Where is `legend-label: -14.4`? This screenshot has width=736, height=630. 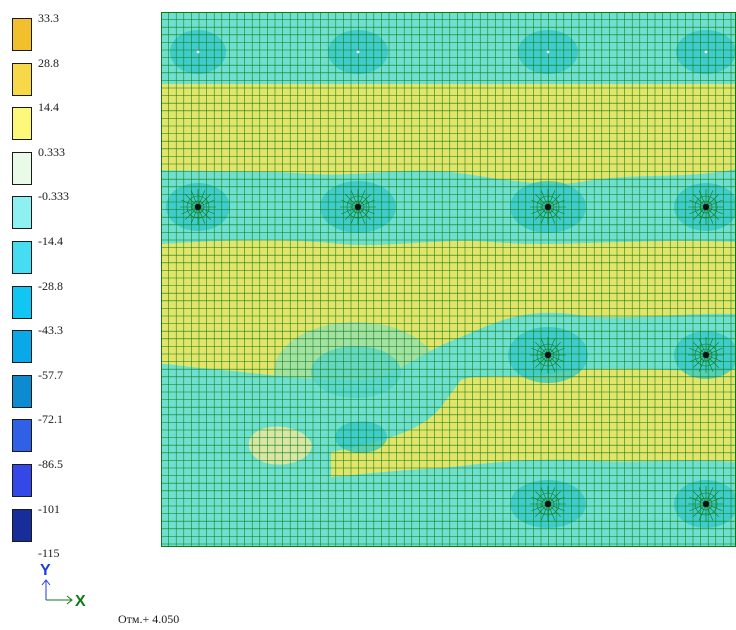
legend-label: -14.4 is located at coordinates (50, 241).